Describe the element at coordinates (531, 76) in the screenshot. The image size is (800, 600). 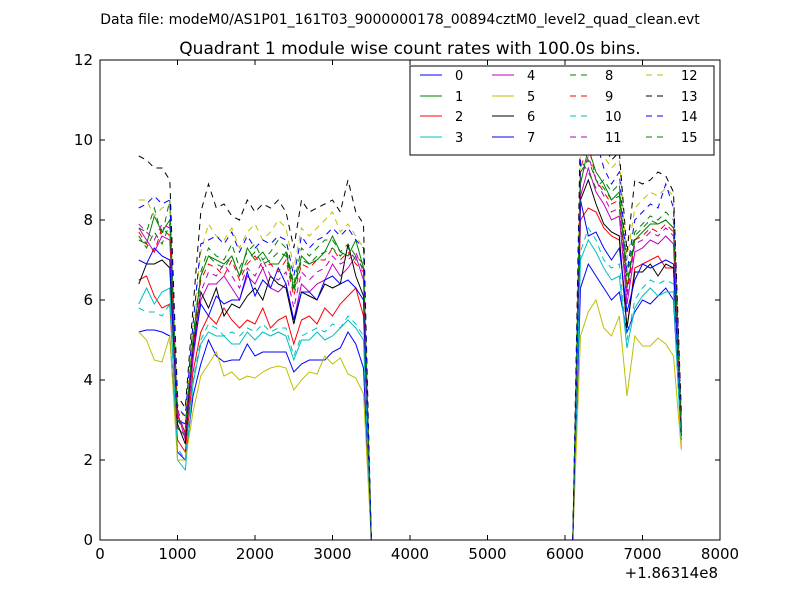
I see `legend-label-4: 4` at that location.